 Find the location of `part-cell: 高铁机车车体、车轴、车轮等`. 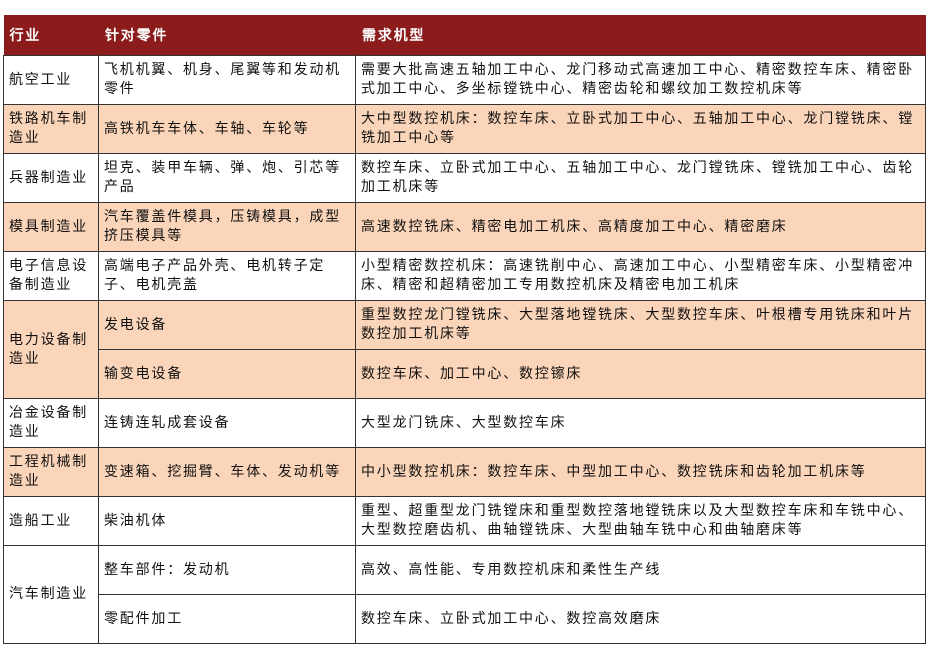

part-cell: 高铁机车车体、车轴、车轮等 is located at coordinates (227, 129).